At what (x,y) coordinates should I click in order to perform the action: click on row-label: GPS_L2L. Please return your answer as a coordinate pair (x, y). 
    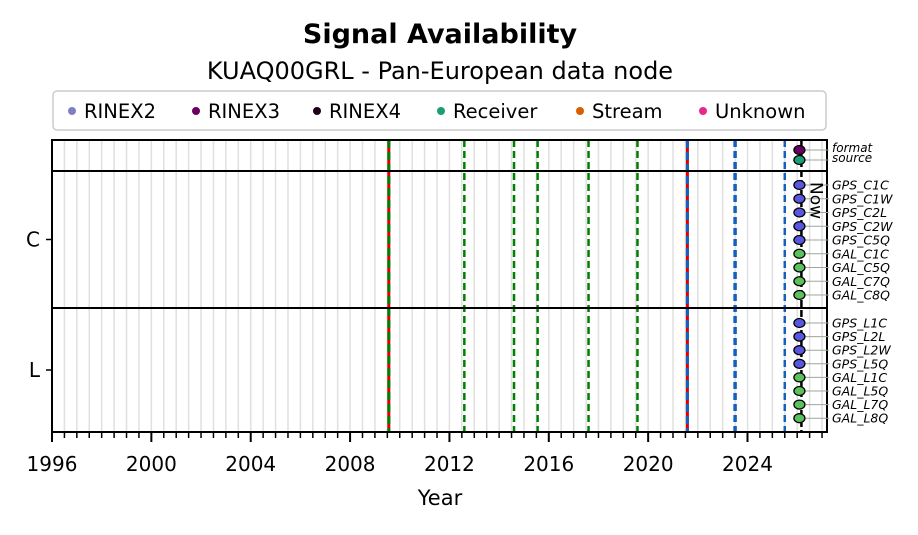
    Looking at the image, I should click on (858, 336).